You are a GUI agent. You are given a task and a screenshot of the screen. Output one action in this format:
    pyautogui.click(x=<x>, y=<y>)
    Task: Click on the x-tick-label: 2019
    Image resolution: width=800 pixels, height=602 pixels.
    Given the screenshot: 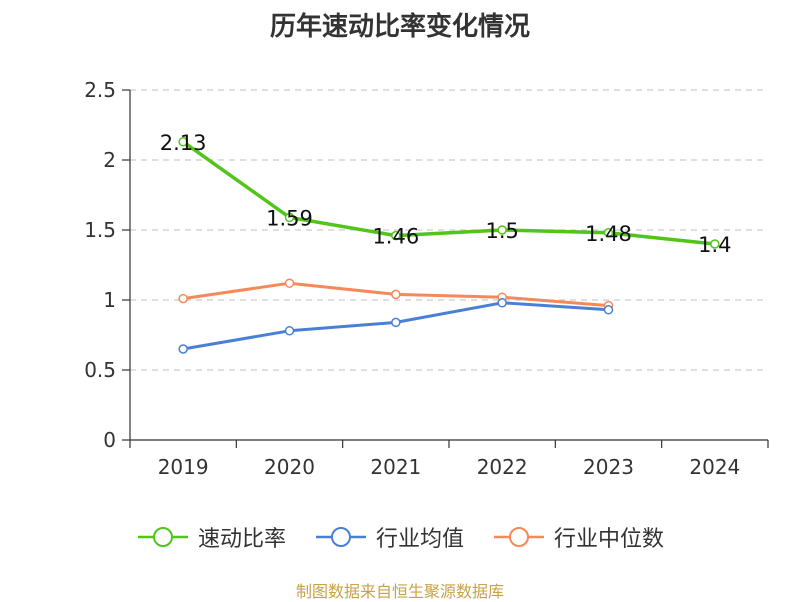 What is the action you would take?
    pyautogui.click(x=183, y=467)
    